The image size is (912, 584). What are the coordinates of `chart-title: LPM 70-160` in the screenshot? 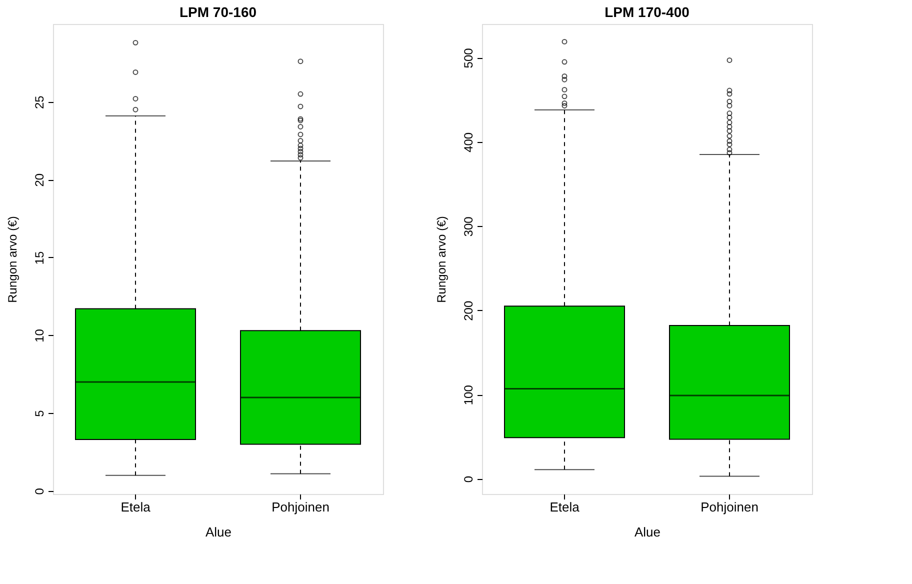 It's located at (218, 12).